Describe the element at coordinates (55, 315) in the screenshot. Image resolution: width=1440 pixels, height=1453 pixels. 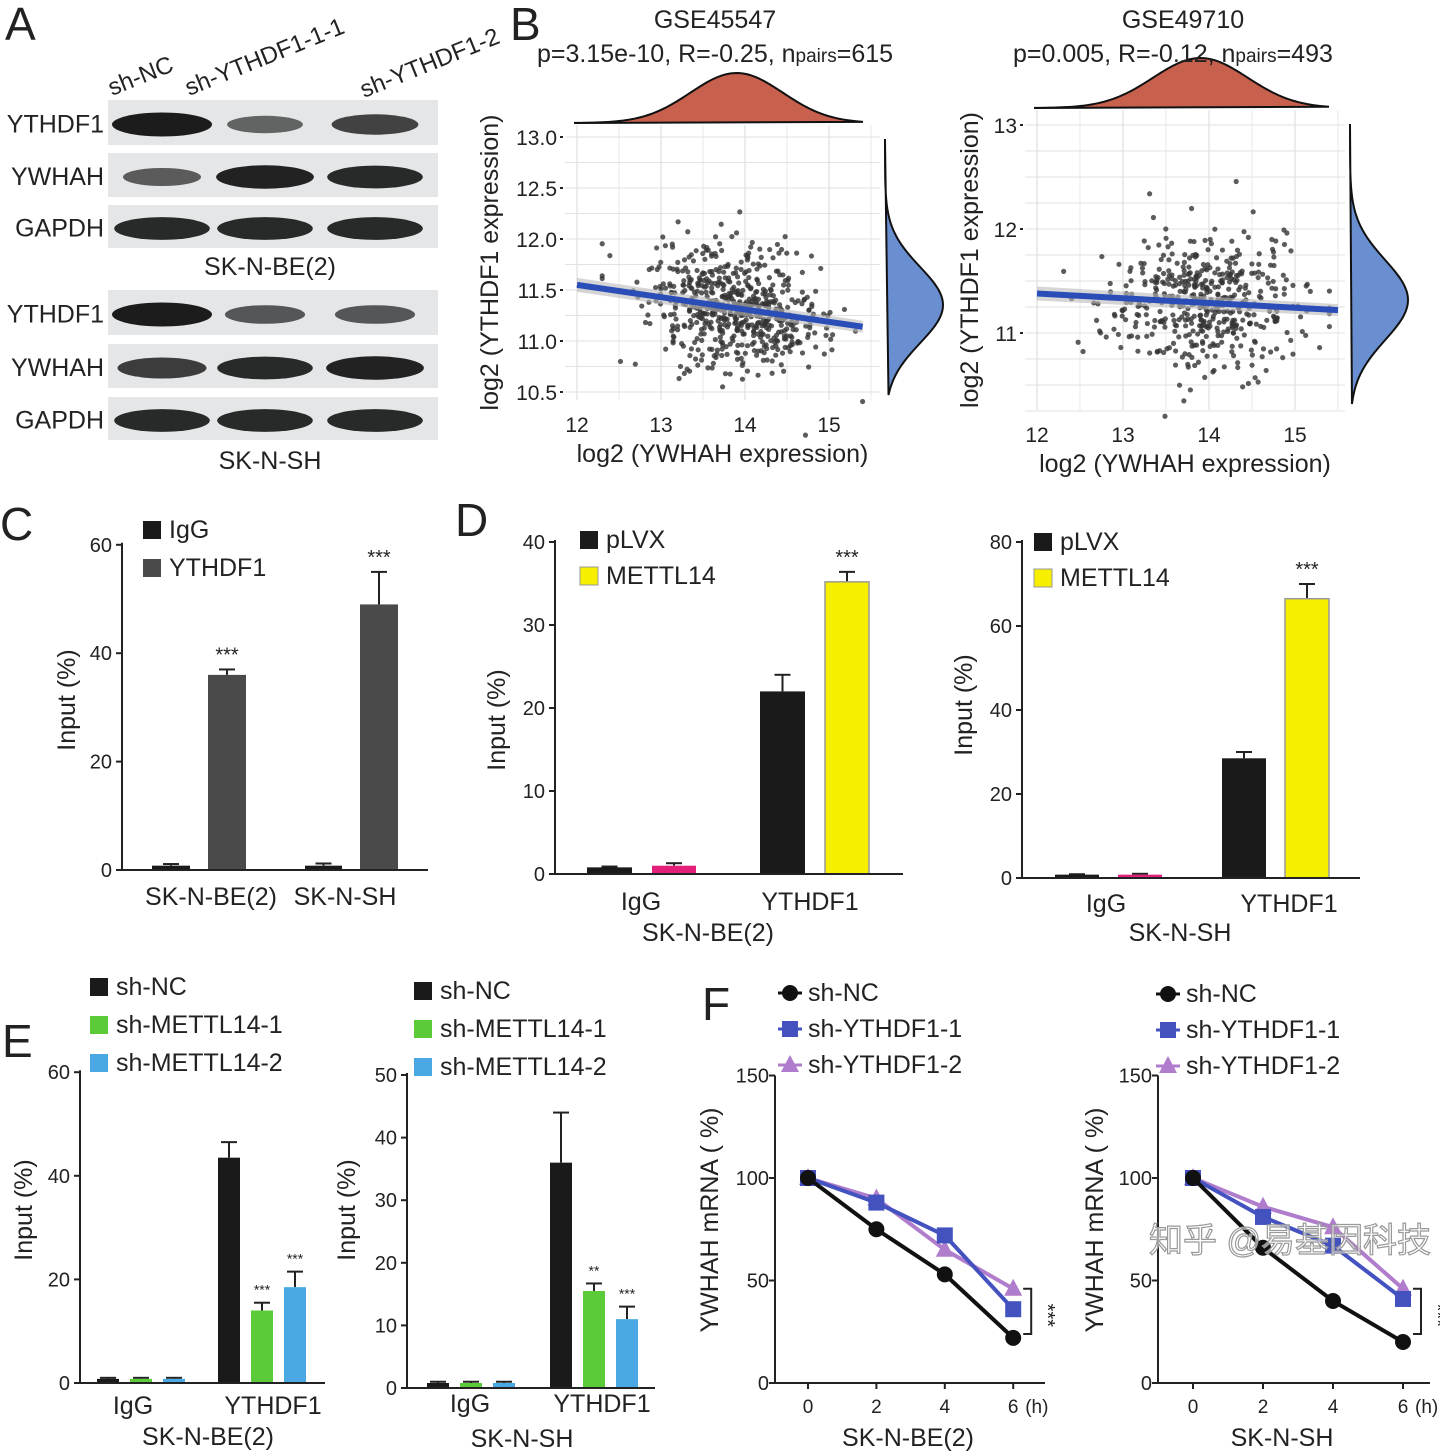
I see `blot-row-label: YTHDF1` at that location.